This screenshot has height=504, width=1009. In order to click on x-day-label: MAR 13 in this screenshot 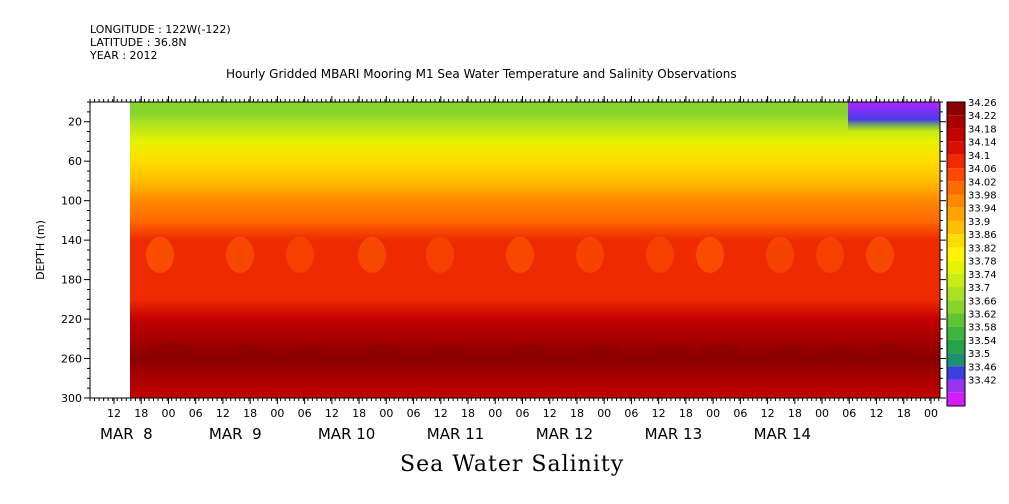, I will do `click(673, 434)`.